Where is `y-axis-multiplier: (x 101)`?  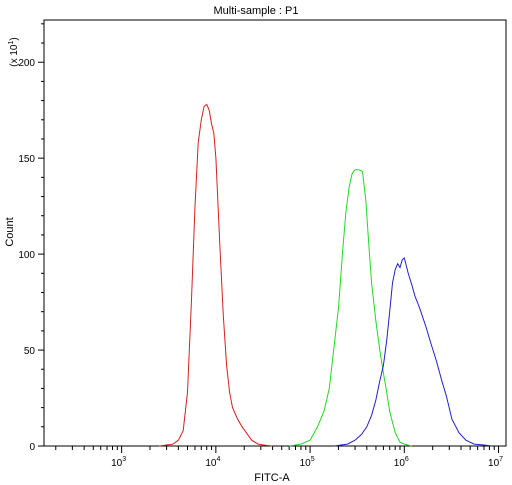
y-axis-multiplier: (x 101) is located at coordinates (14, 51).